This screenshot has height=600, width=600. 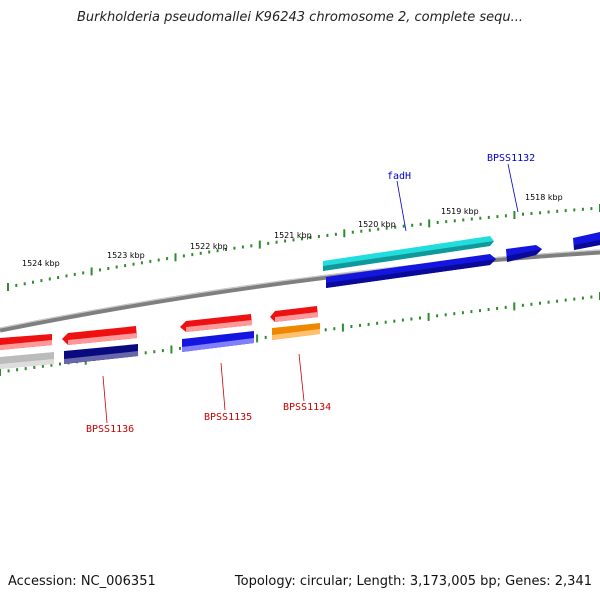 What do you see at coordinates (401, 206) in the screenshot?
I see `leader-fadH` at bounding box center [401, 206].